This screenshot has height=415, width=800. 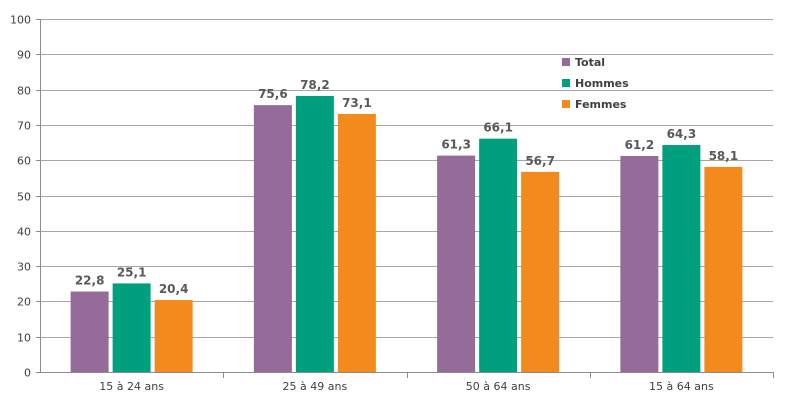 I want to click on data-label: 61,3, so click(x=456, y=145).